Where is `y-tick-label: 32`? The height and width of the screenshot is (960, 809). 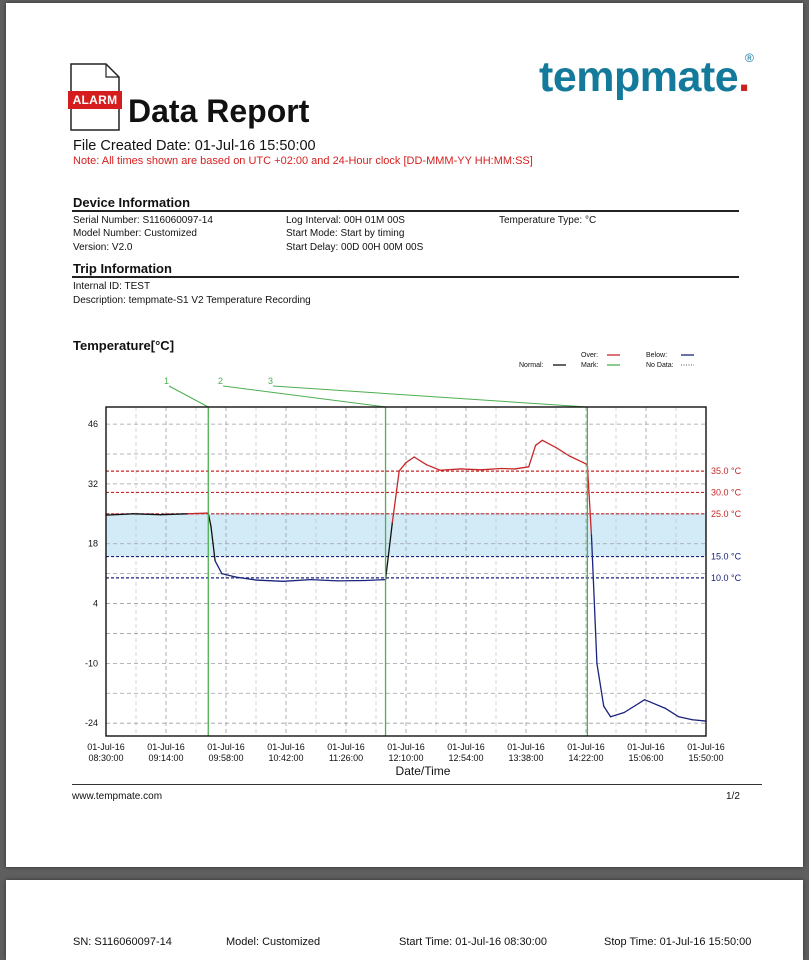 y-tick-label: 32 is located at coordinates (93, 484).